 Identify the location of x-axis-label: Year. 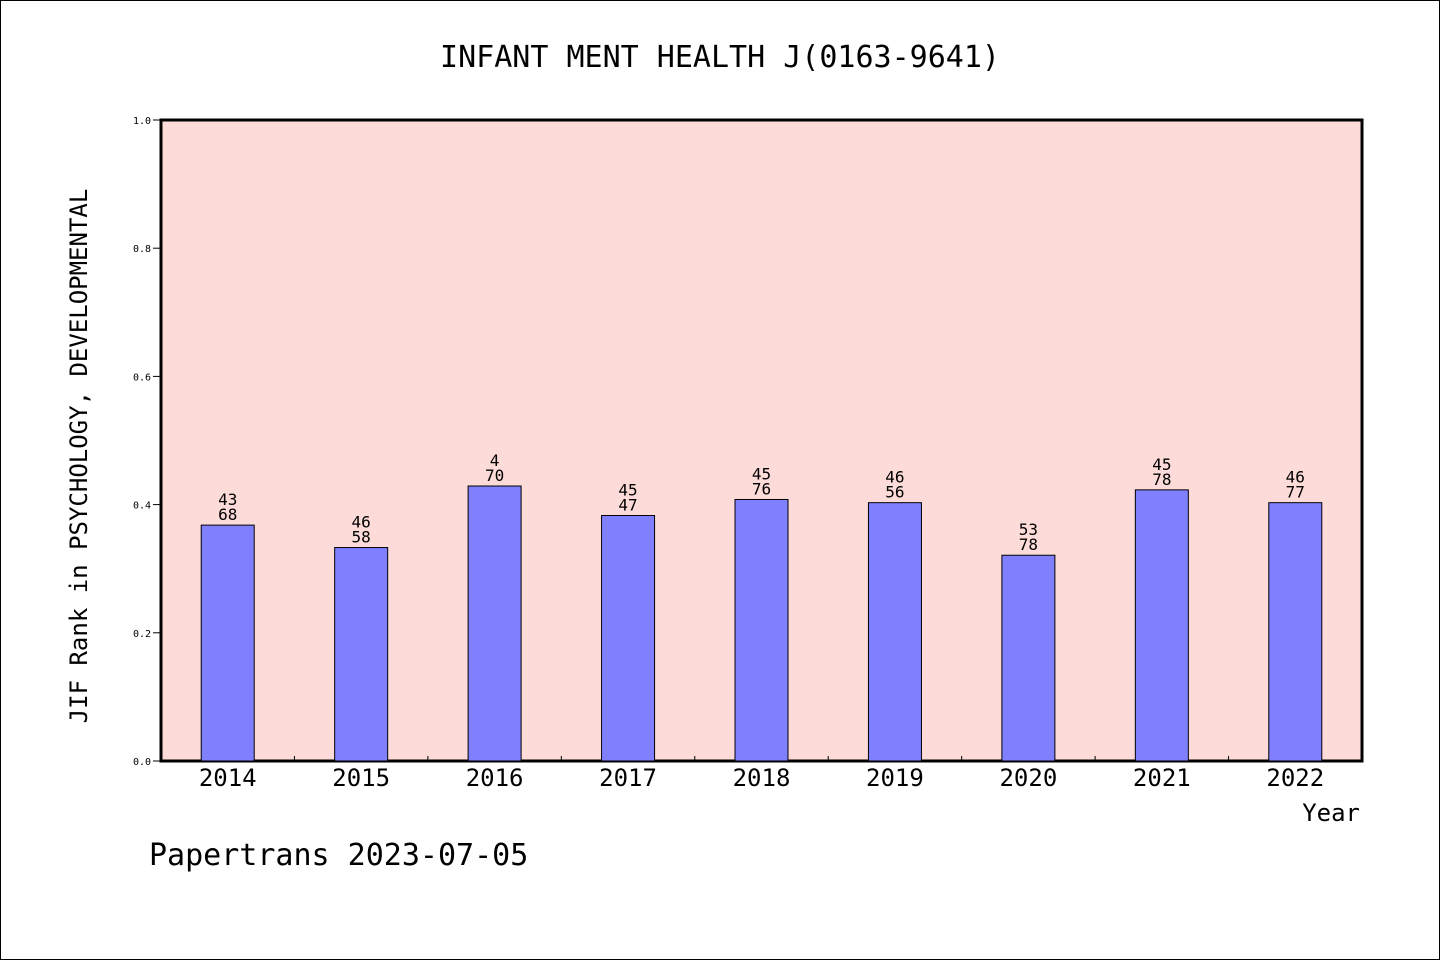
(1331, 813).